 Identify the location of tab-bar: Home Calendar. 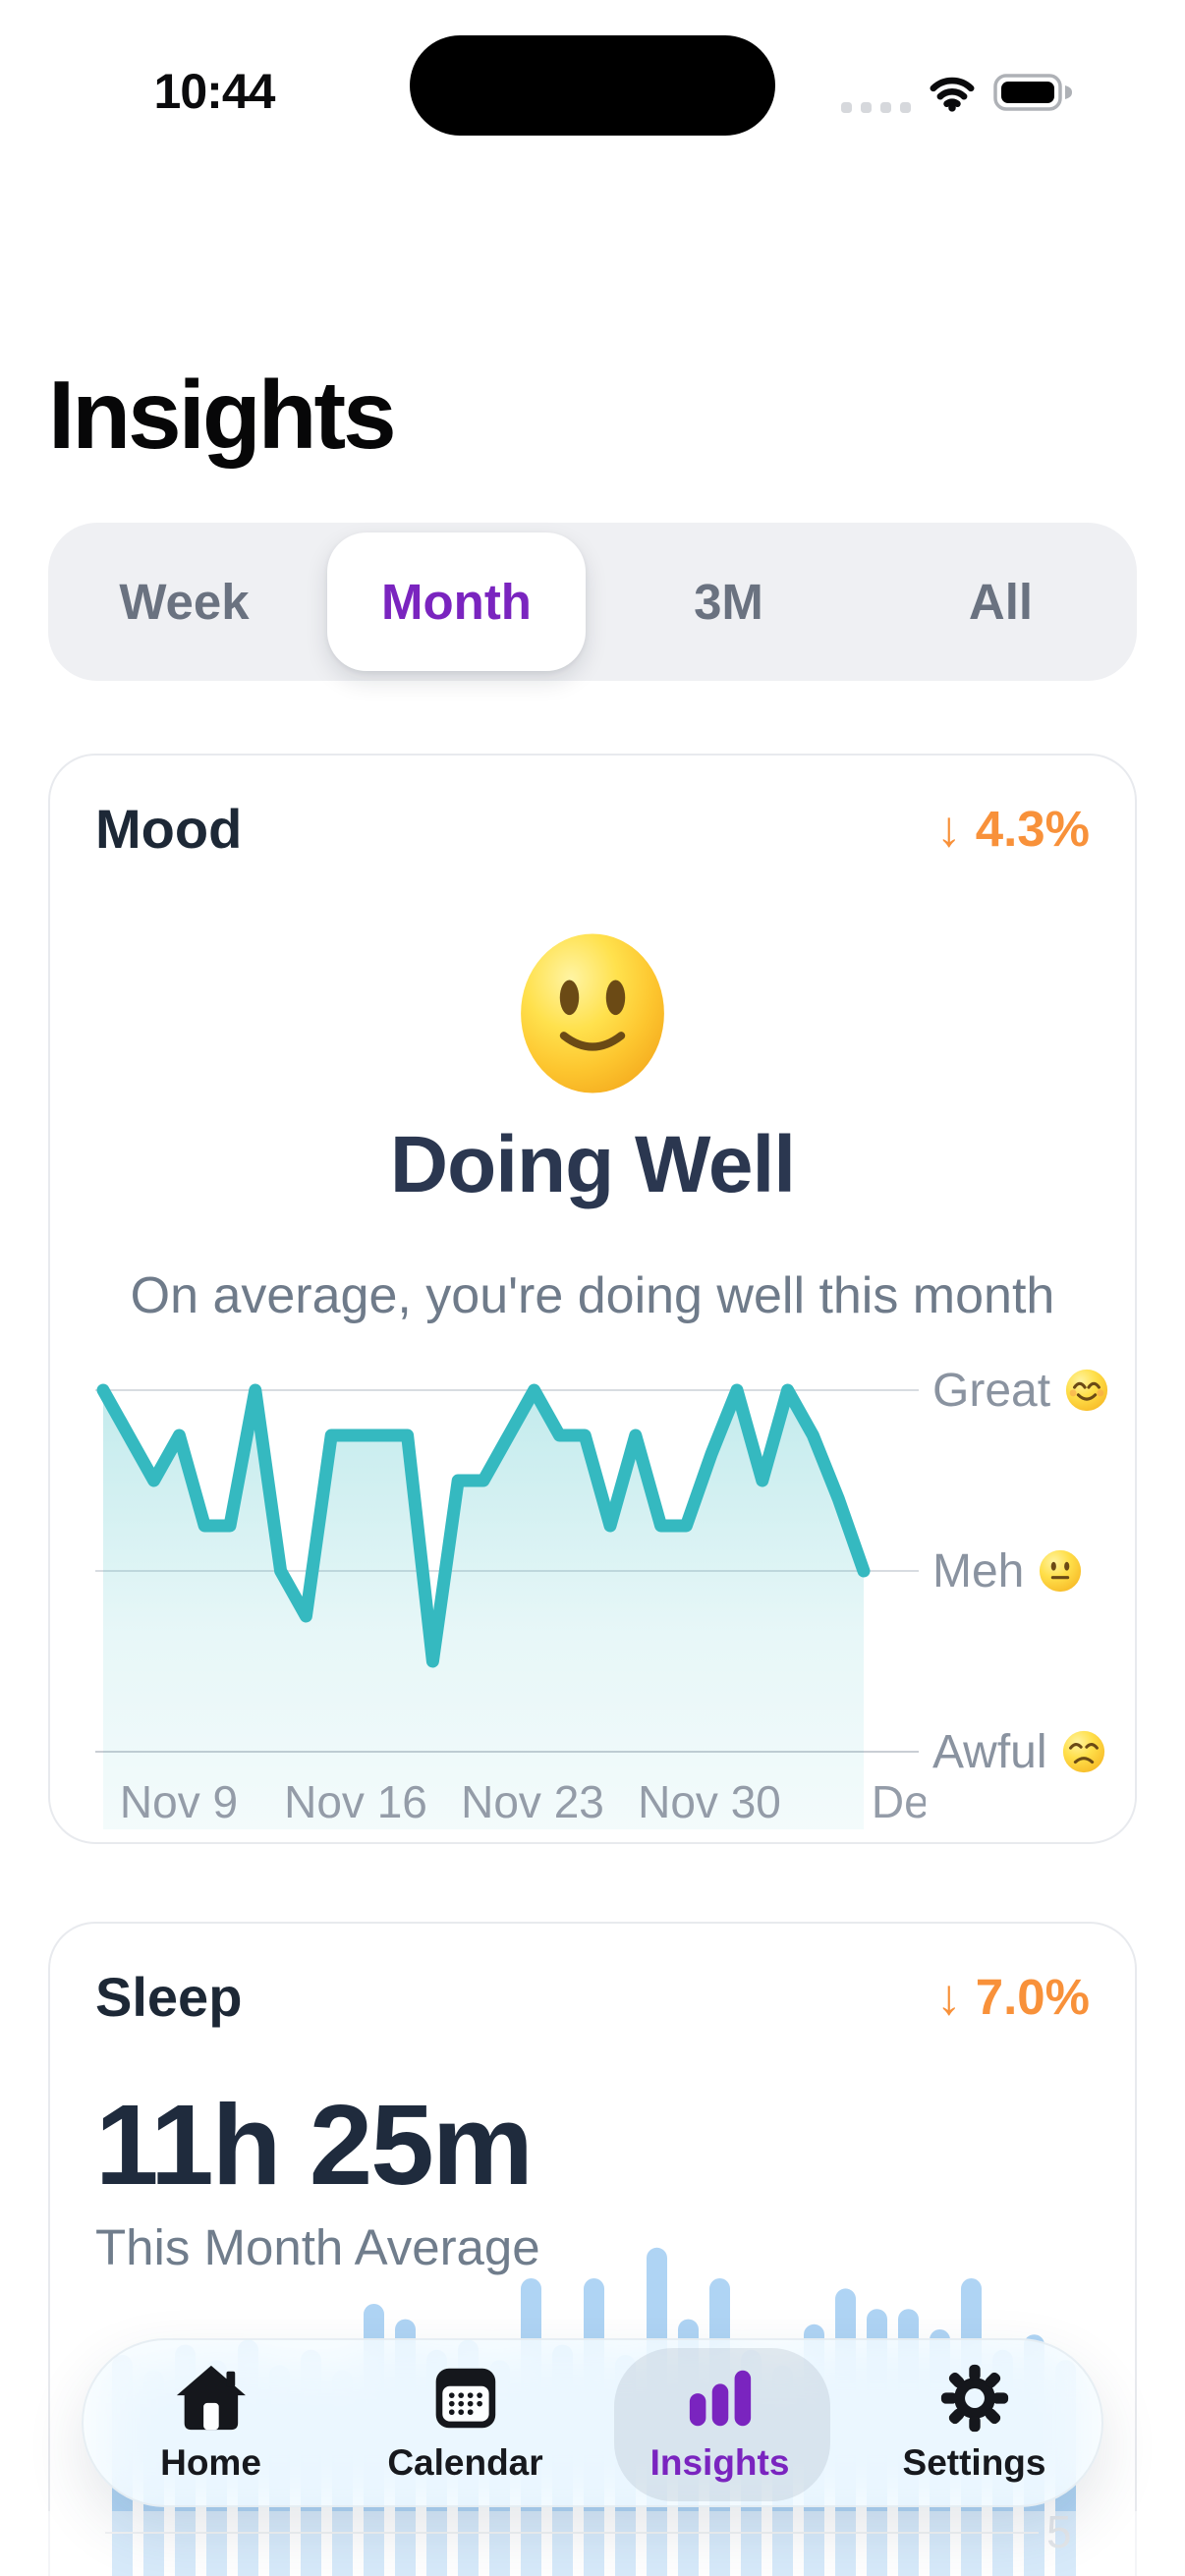
(592, 2422).